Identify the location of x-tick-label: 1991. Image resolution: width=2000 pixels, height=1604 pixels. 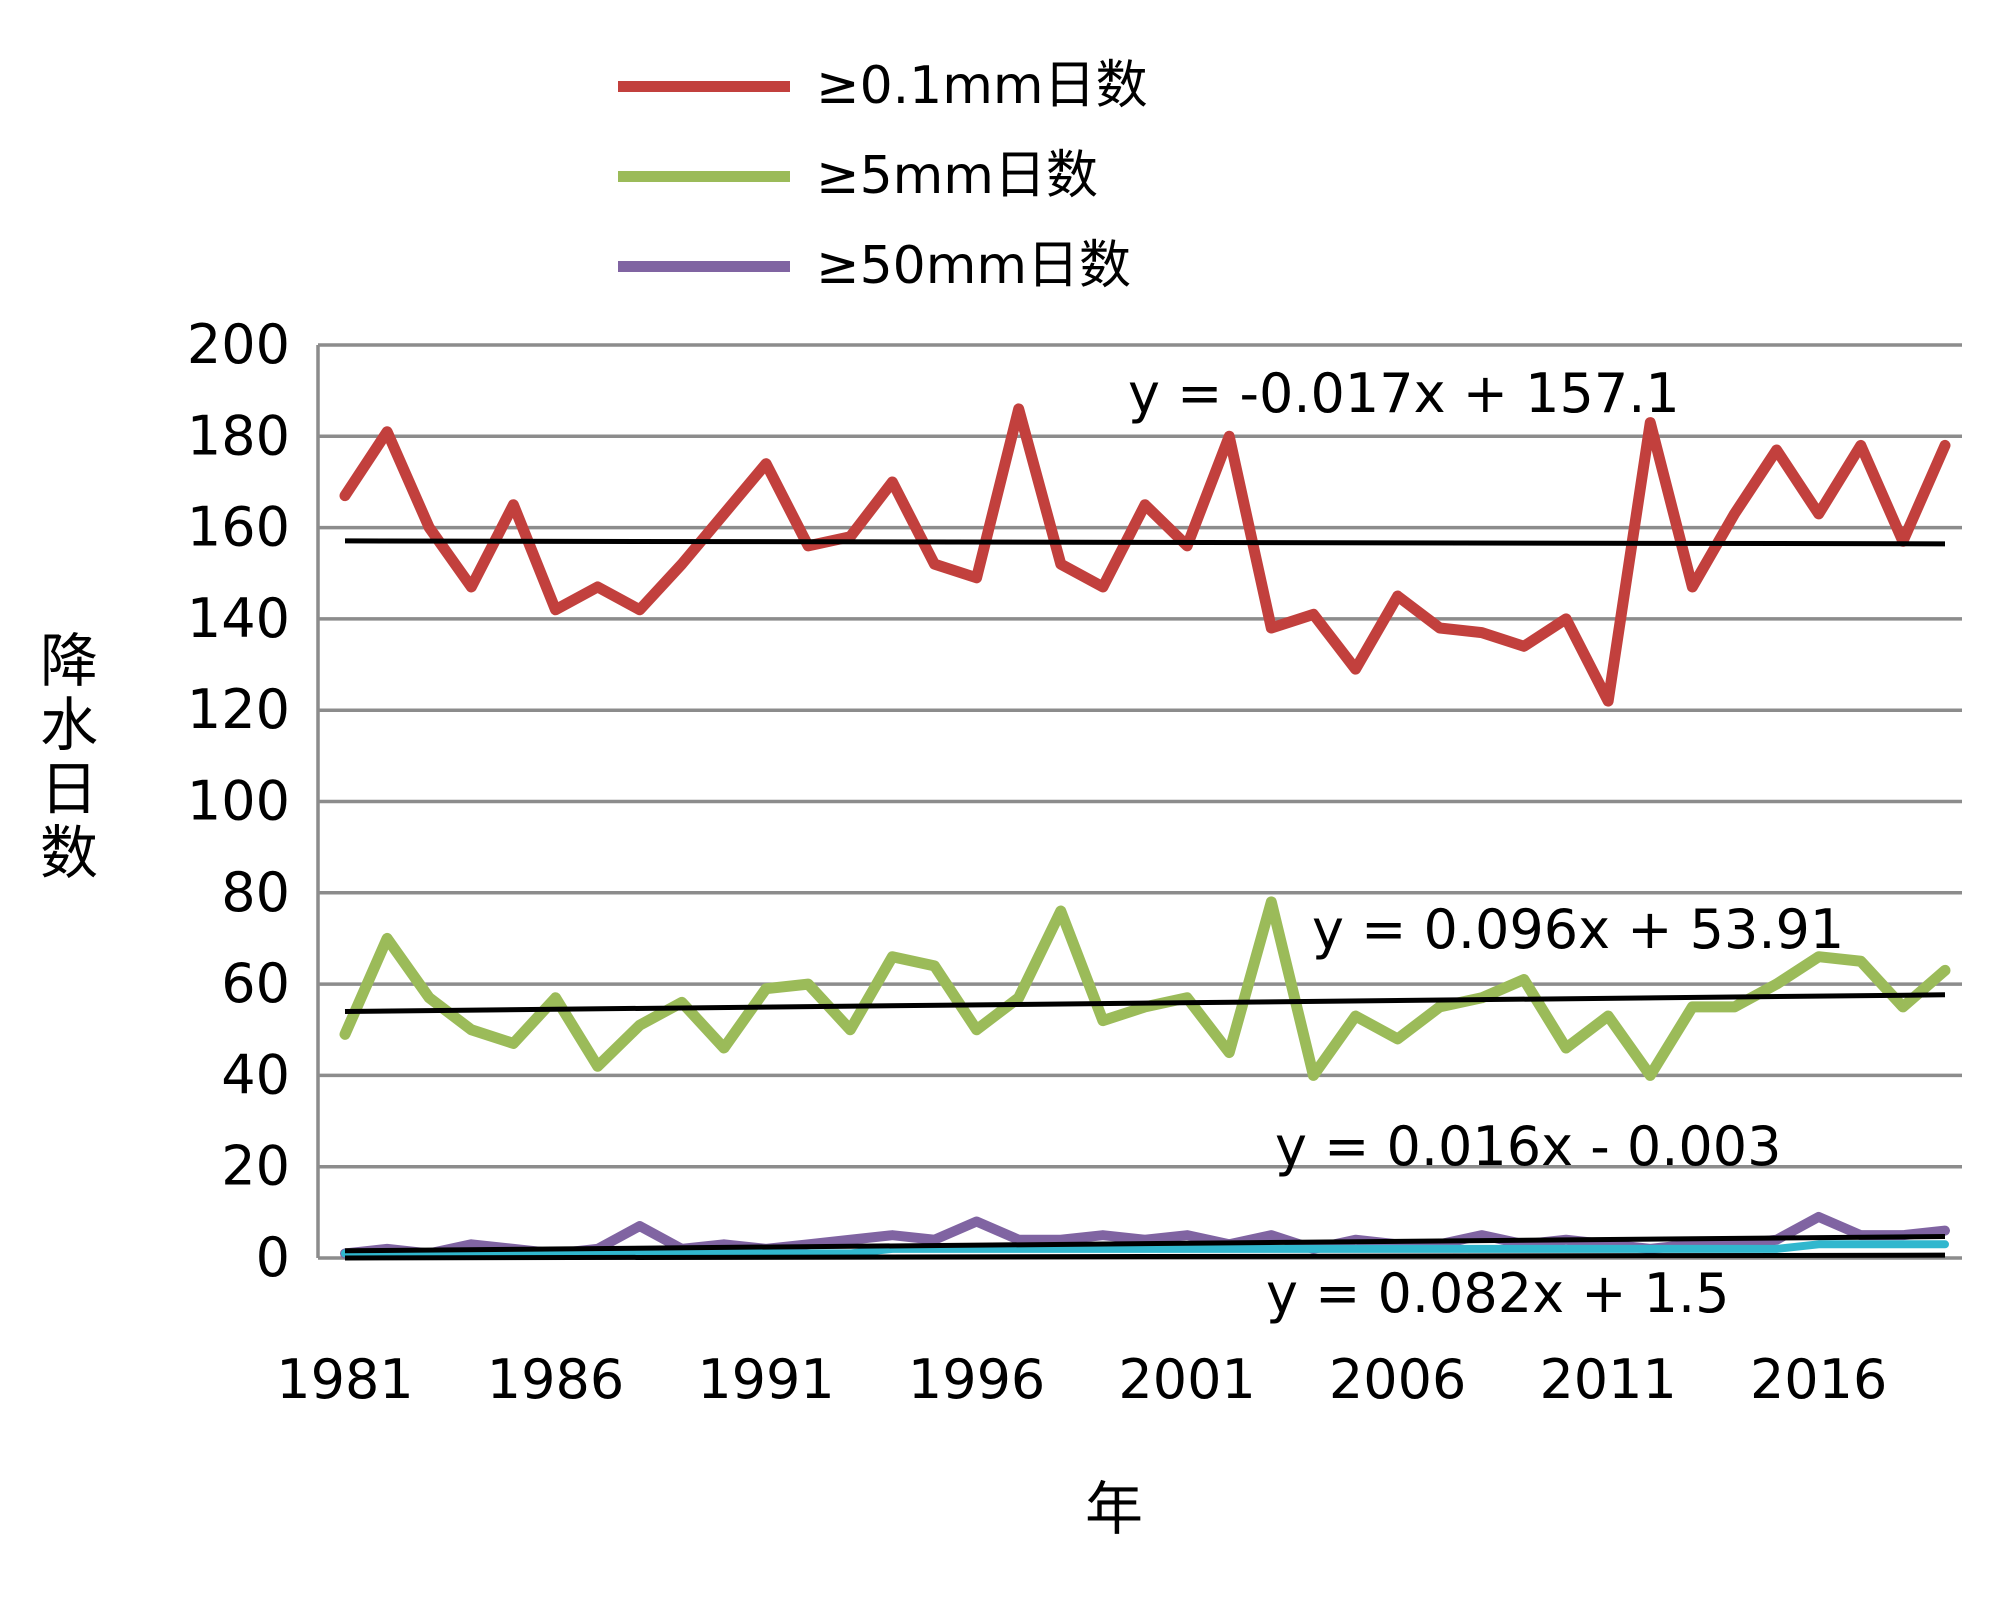
(765, 1379).